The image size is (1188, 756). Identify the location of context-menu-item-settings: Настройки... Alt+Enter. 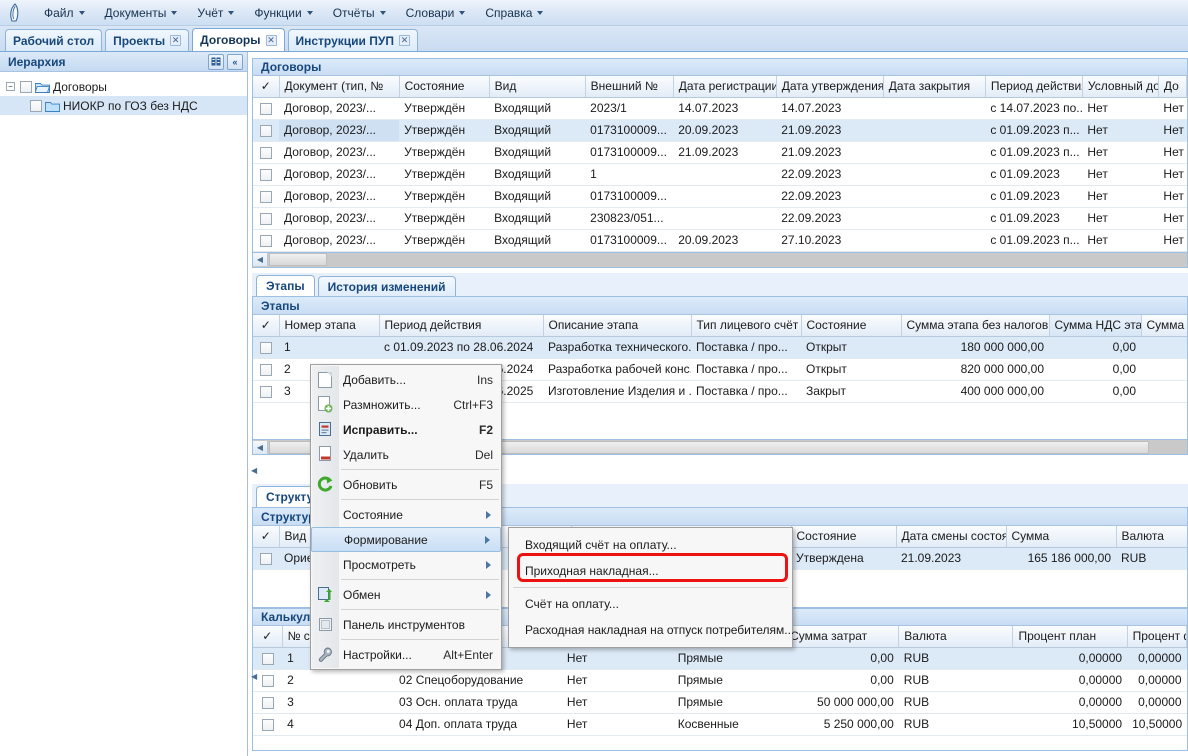
(406, 654).